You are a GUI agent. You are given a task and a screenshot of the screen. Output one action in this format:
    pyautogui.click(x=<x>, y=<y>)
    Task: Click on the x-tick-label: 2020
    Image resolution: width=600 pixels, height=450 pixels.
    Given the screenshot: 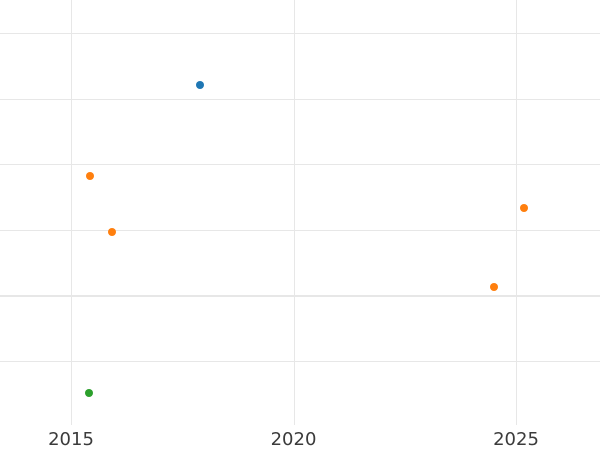 What is the action you would take?
    pyautogui.click(x=293, y=439)
    